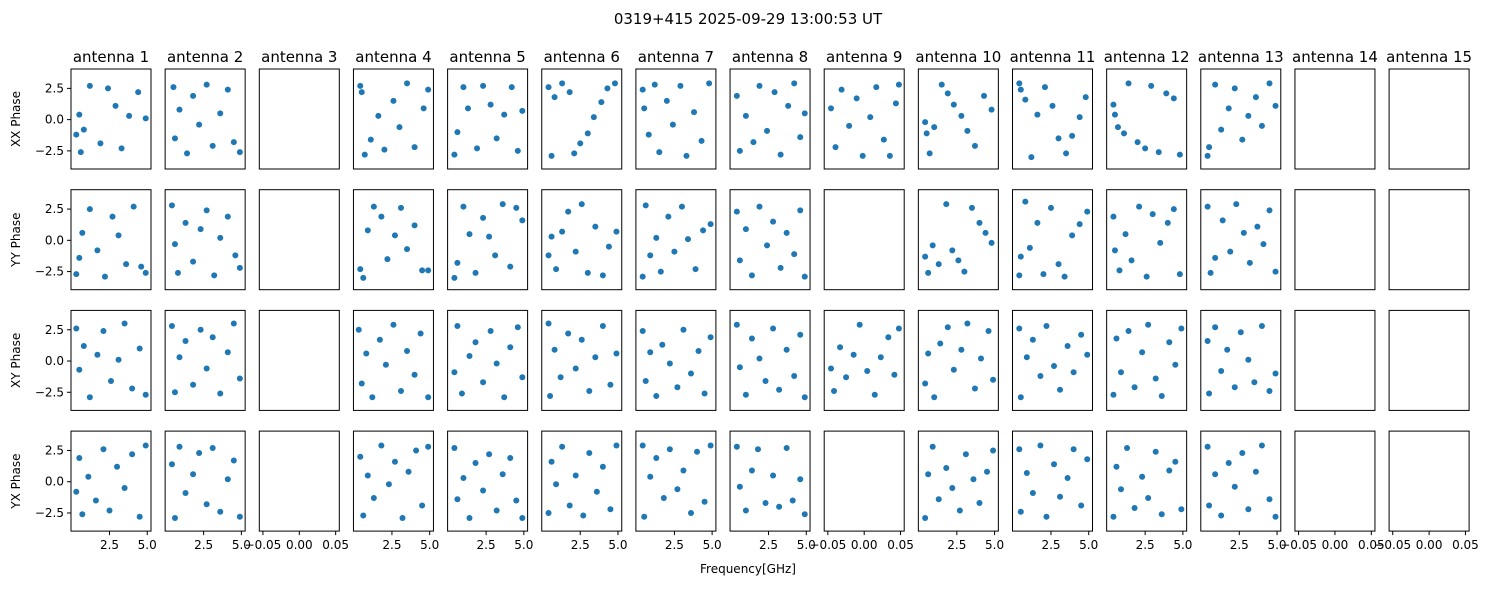 This screenshot has height=590, width=1489. What do you see at coordinates (748, 569) in the screenshot?
I see `x-axis-label: Frequency[GHz]` at bounding box center [748, 569].